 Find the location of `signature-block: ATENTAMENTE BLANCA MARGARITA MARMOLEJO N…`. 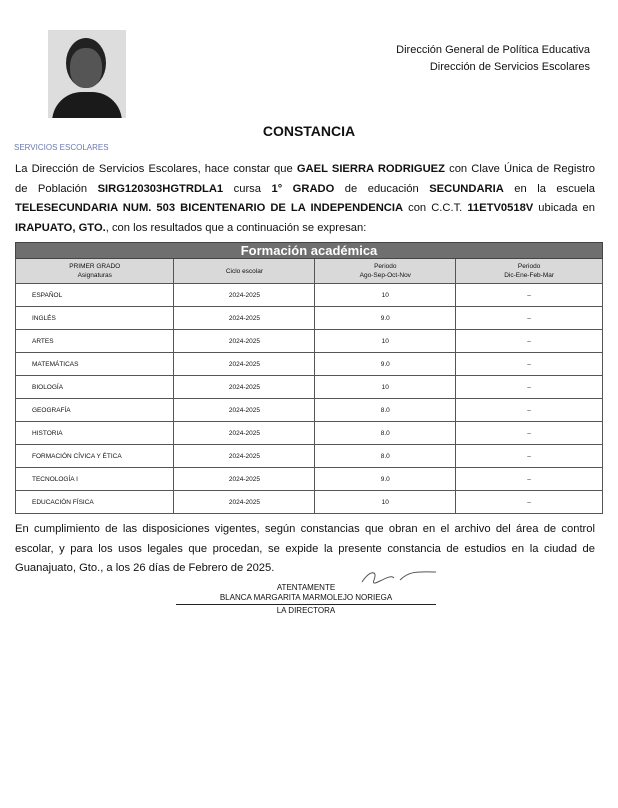

signature-block: ATENTAMENTE BLANCA MARGARITA MARMOLEJO N… is located at coordinates (306, 599).